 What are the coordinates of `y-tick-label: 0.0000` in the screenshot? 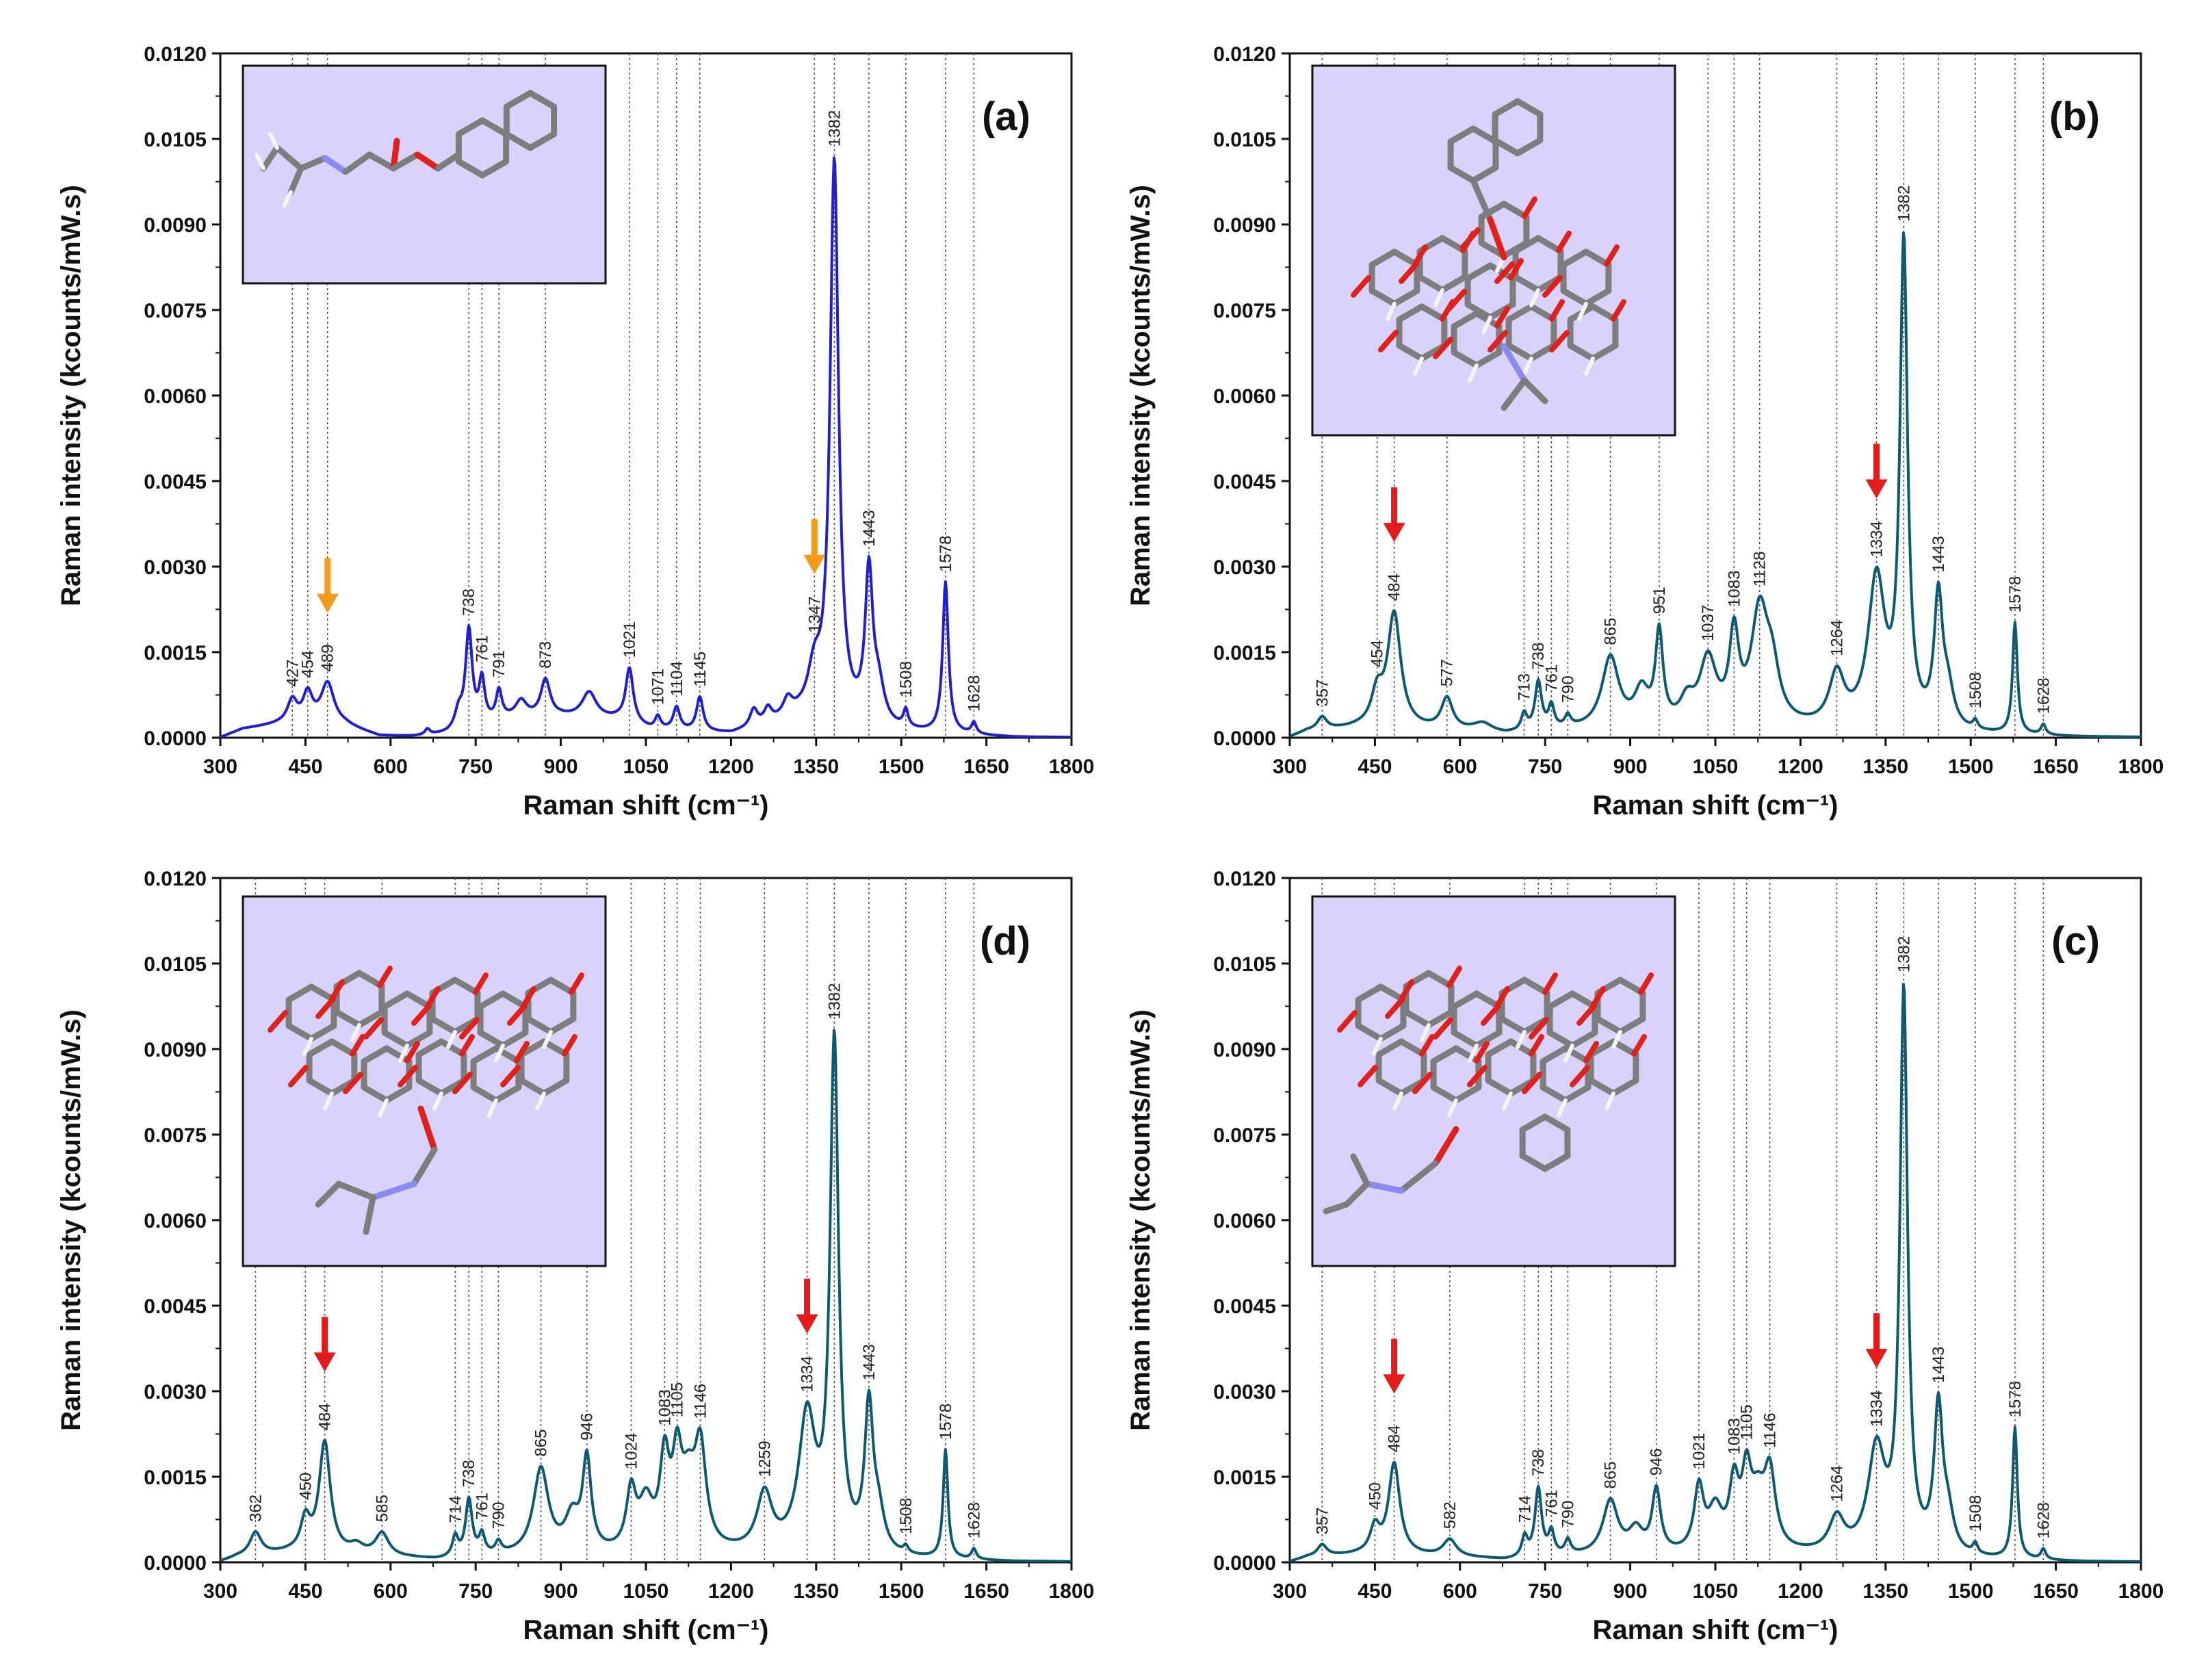 It's located at (1244, 738).